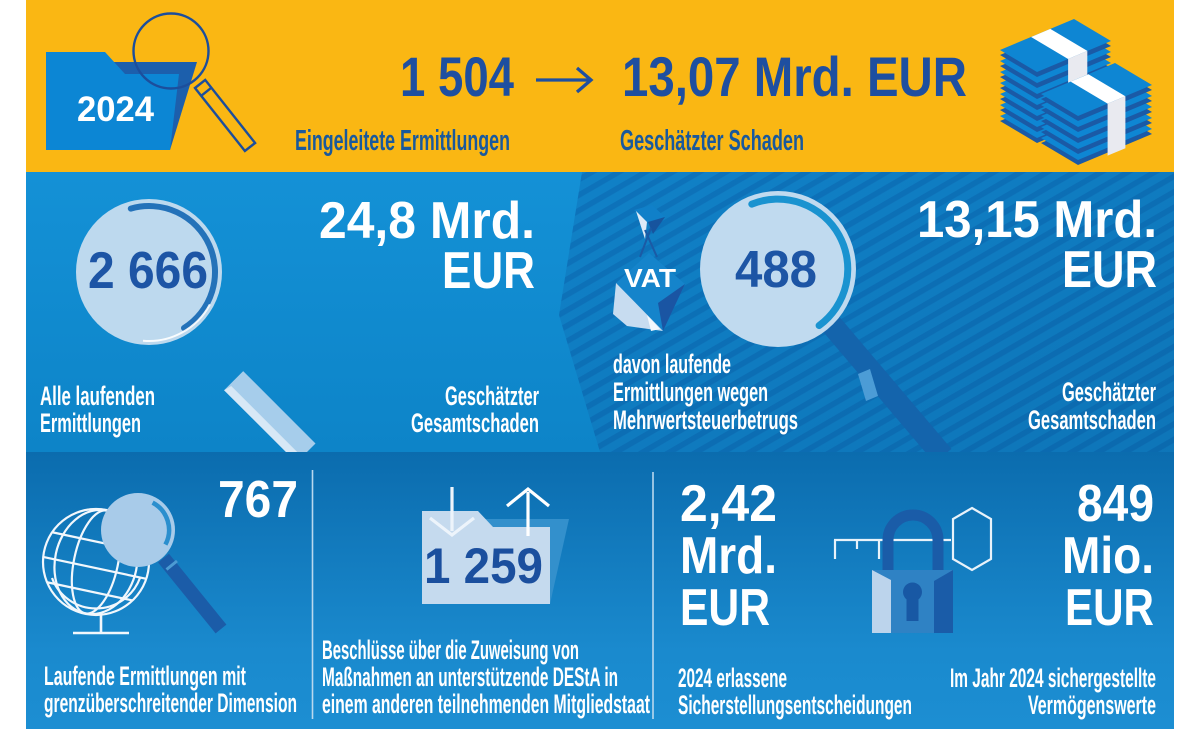  I want to click on svg-text:Maßnahmen an unterstützende DE: Maßnahmen an unterstützende DEStA in, so click(470, 677).